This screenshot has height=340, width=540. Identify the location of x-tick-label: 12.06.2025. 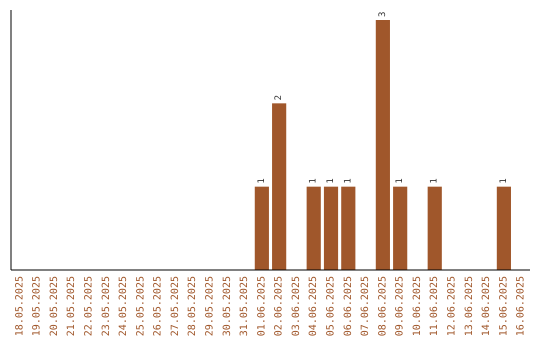
(452, 306).